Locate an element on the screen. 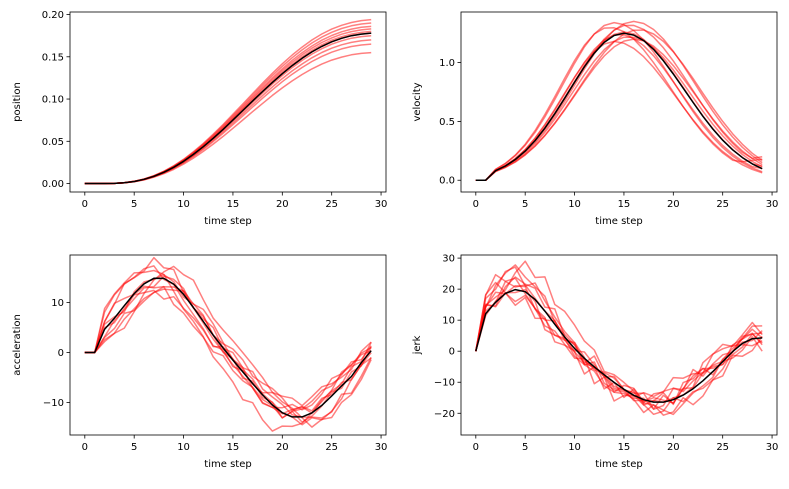 Image resolution: width=789 pixels, height=489 pixels. position-ylabel: position is located at coordinates (17, 102).